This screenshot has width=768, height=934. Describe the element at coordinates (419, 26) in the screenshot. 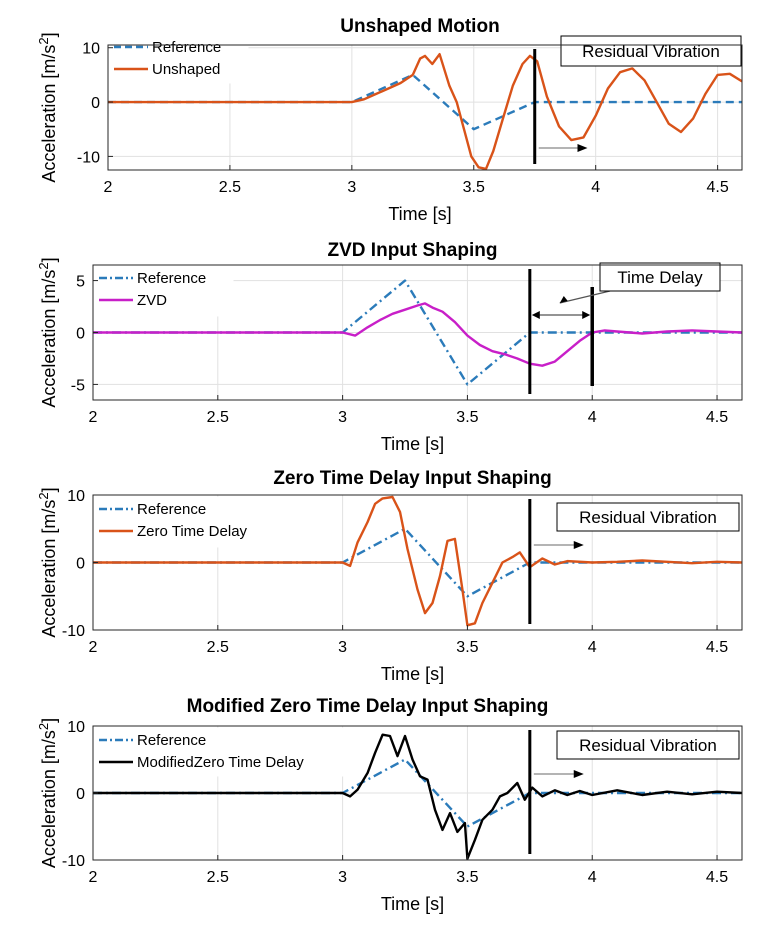

I see `chart-title: Unshaped Motion` at that location.